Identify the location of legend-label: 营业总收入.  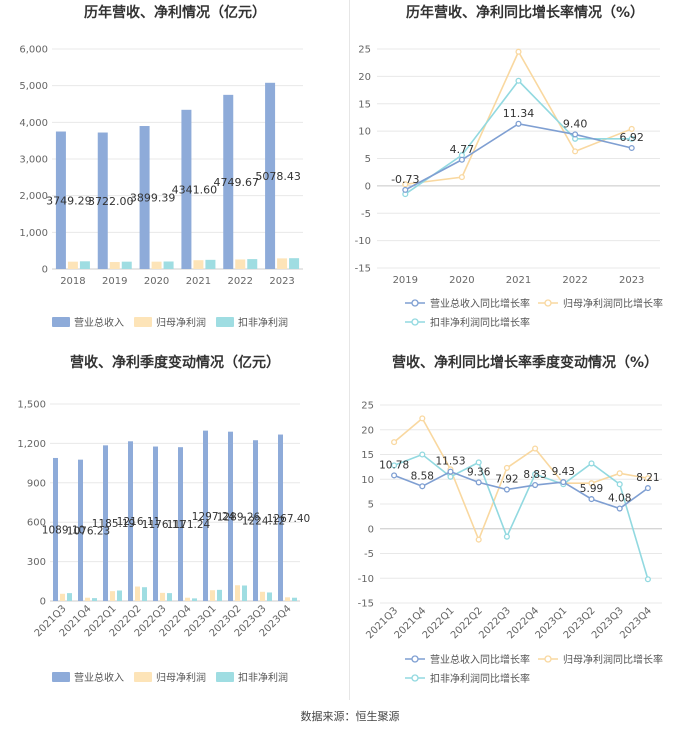
(99, 322).